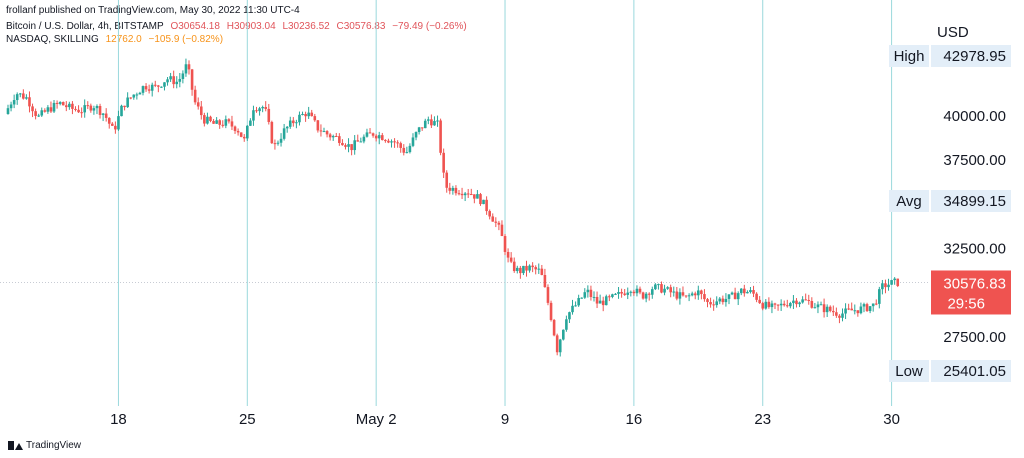 The image size is (1024, 458). Describe the element at coordinates (123, 39) in the screenshot. I see `nasdaq-value: 12762.0` at that location.